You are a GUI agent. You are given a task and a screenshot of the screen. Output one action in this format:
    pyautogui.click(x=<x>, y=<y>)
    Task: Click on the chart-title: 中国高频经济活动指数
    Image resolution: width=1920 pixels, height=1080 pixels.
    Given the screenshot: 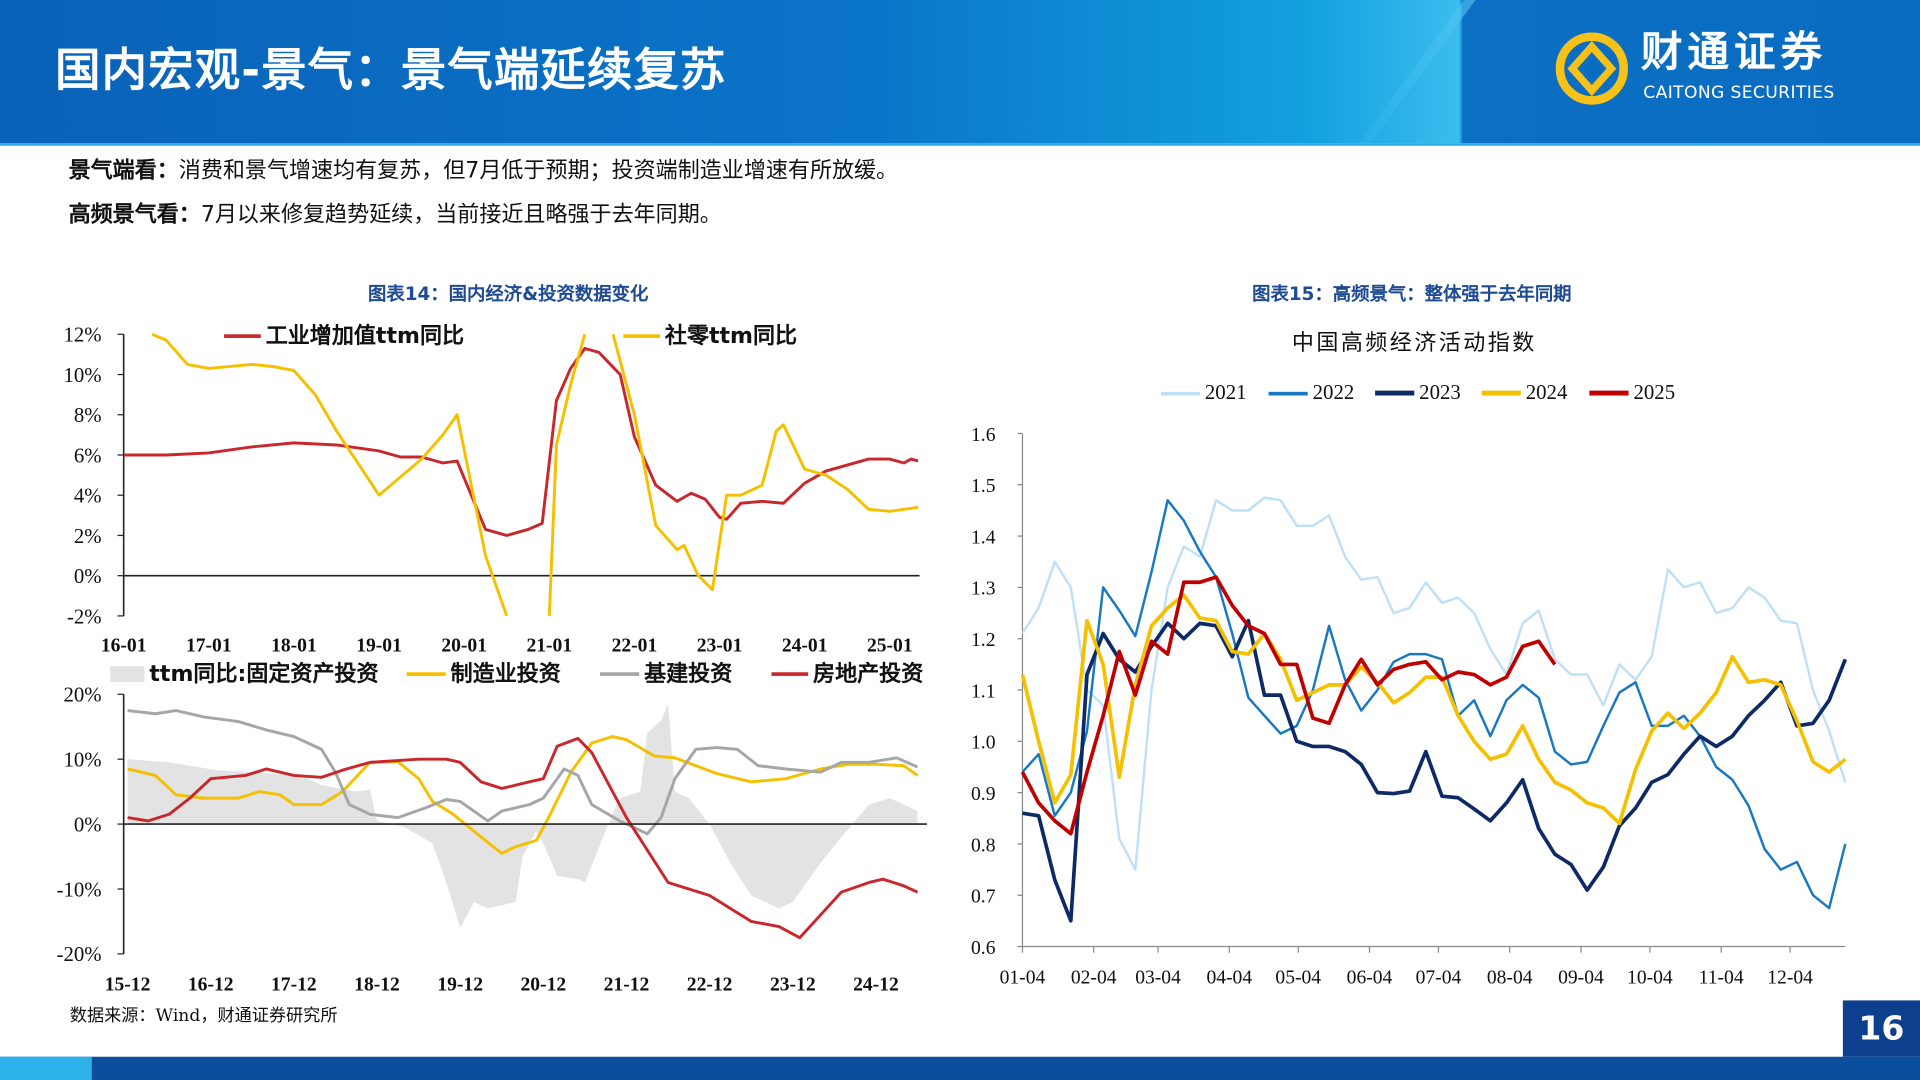 What is the action you would take?
    pyautogui.click(x=1414, y=343)
    